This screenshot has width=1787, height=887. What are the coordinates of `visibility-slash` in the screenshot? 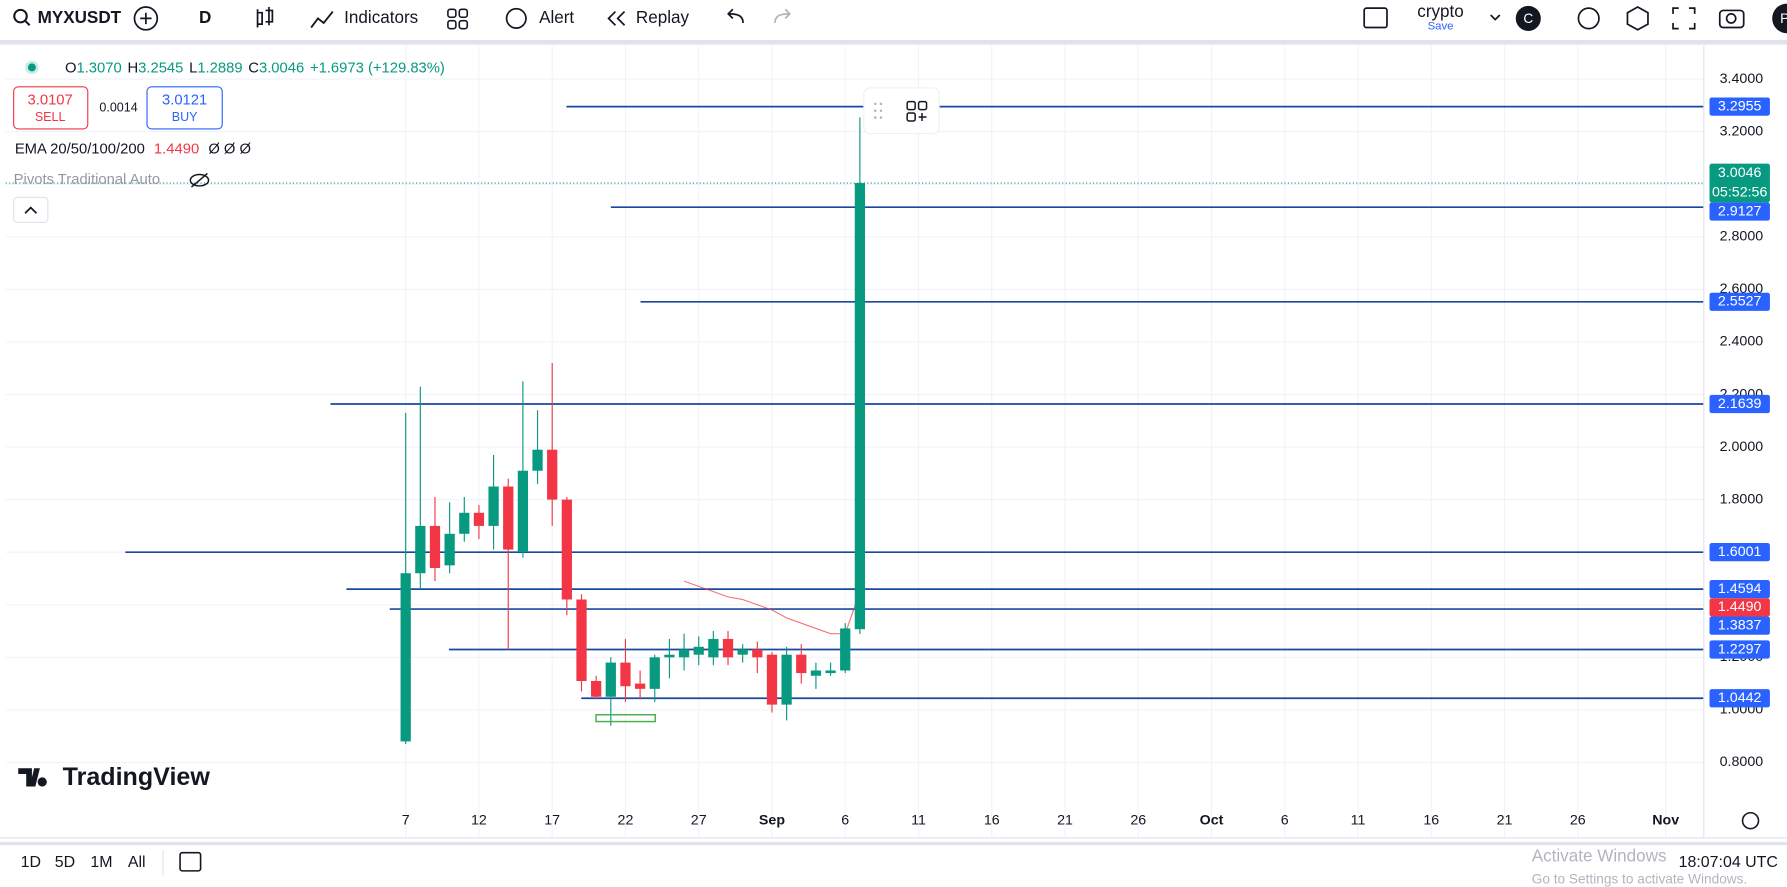 It's located at (199, 180).